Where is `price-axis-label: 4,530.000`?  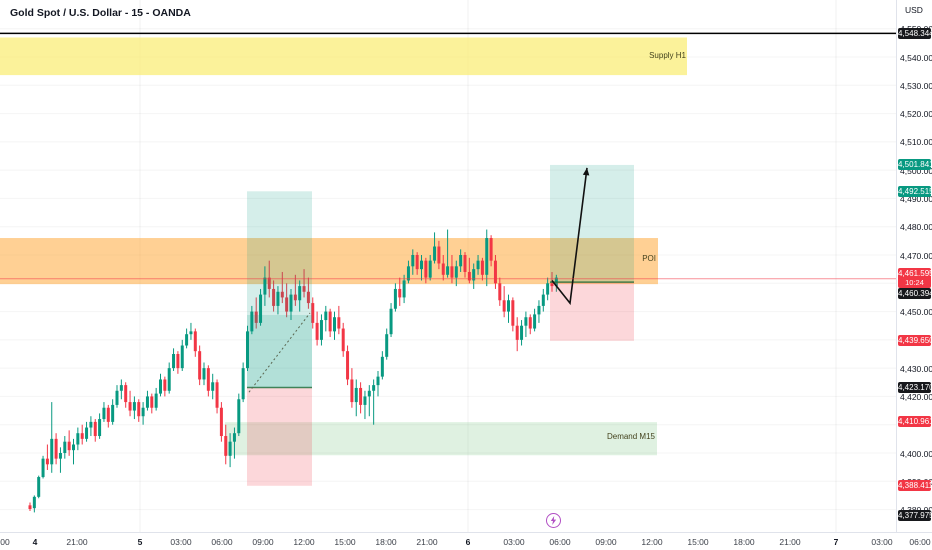 price-axis-label: 4,530.000 is located at coordinates (916, 85).